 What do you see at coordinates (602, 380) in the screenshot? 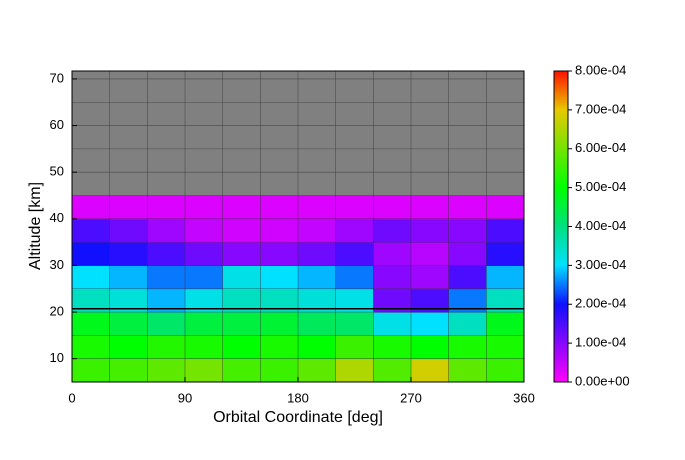
I see `colorbar-tick-label: 0.00e+00` at bounding box center [602, 380].